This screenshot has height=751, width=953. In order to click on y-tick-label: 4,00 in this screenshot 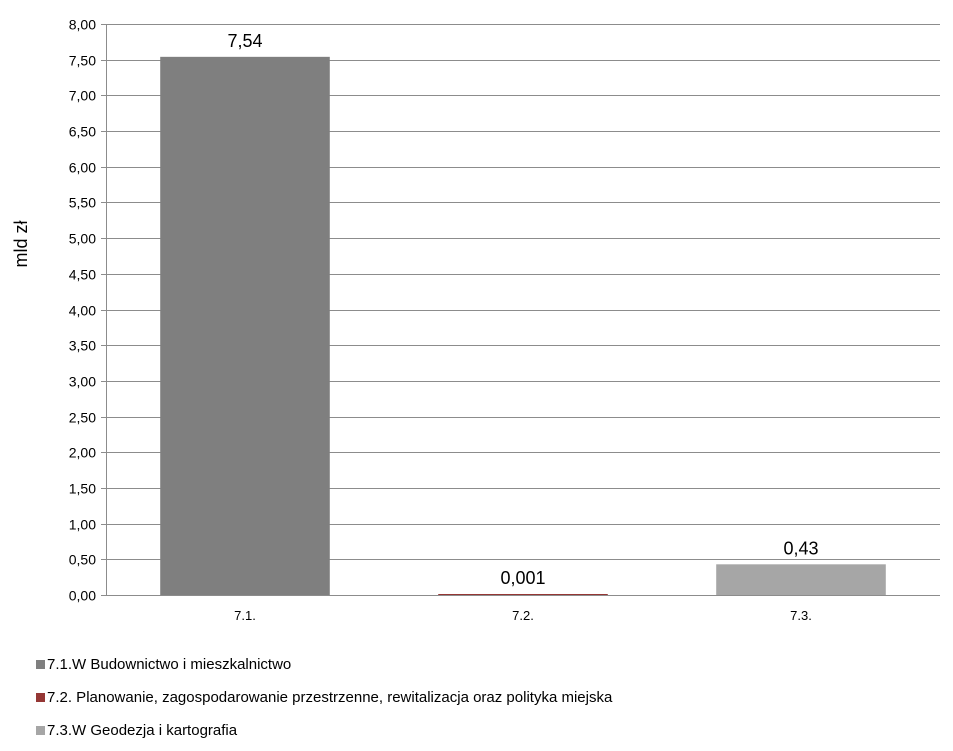, I will do `click(82, 311)`.